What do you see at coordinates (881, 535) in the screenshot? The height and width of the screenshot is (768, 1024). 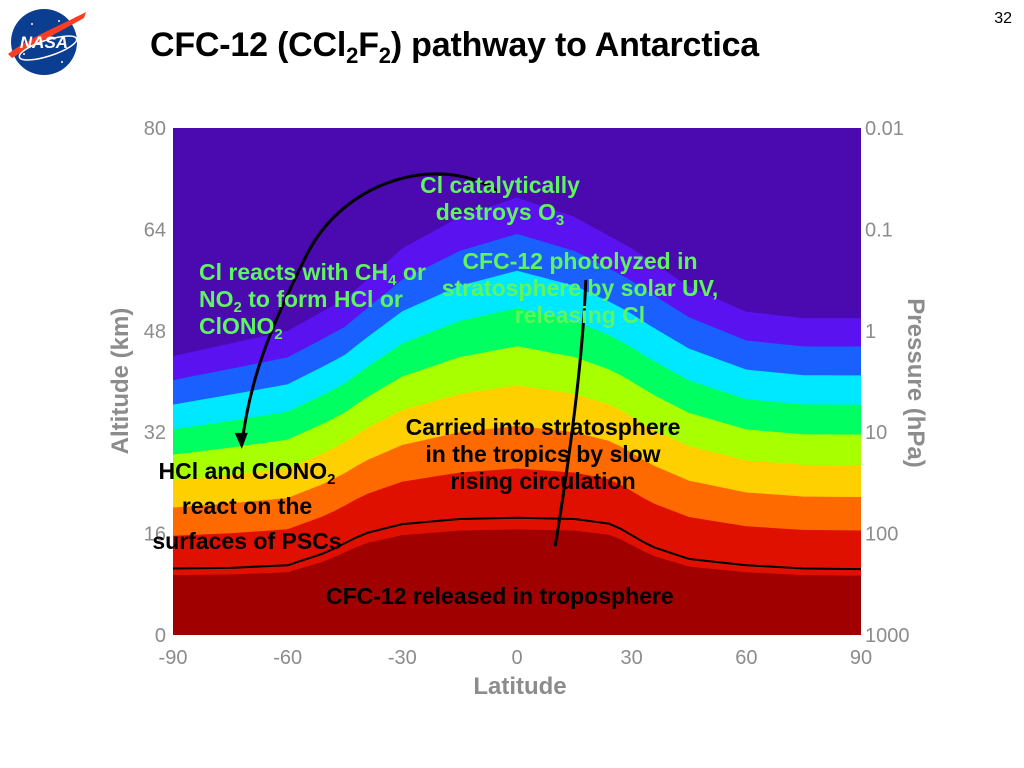 I see `y2-tick-label: 100` at bounding box center [881, 535].